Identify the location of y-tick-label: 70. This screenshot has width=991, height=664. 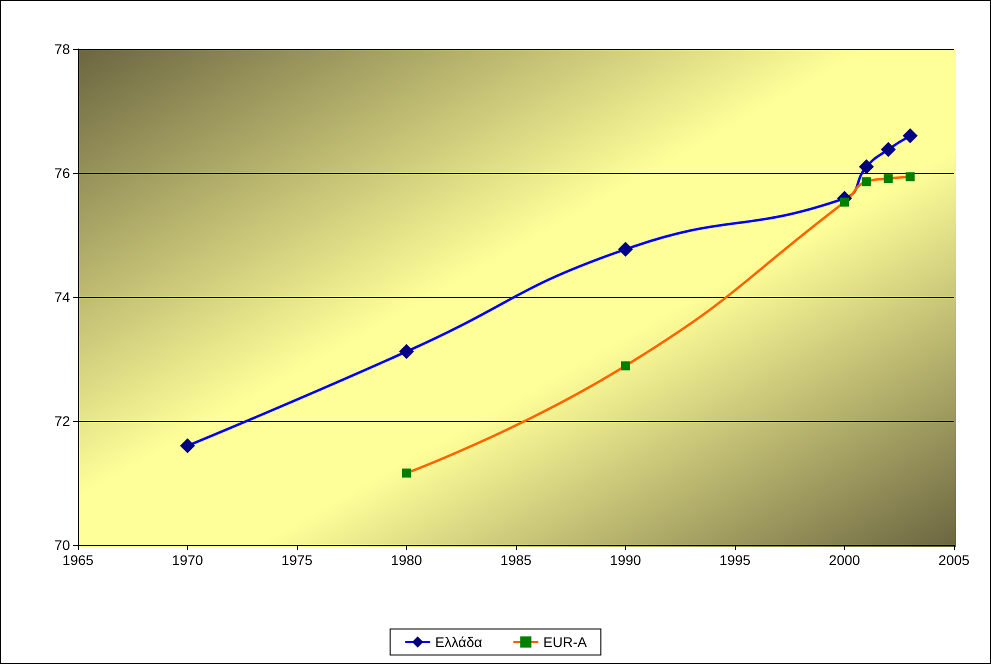
(62, 545).